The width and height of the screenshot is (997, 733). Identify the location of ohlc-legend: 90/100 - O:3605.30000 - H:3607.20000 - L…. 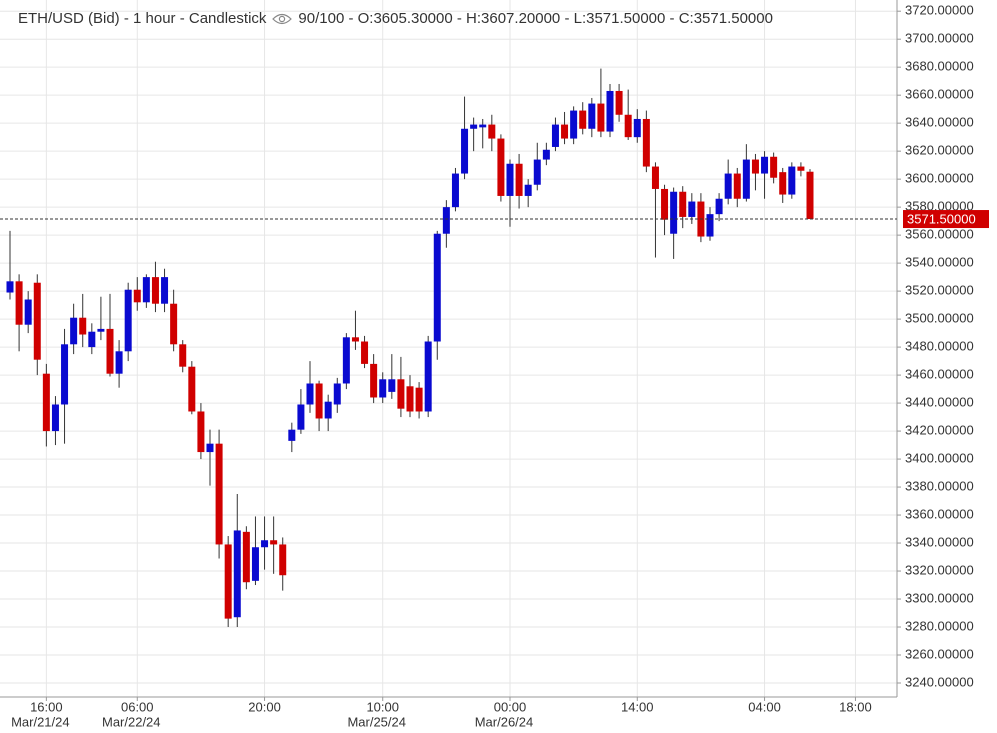
(535, 18).